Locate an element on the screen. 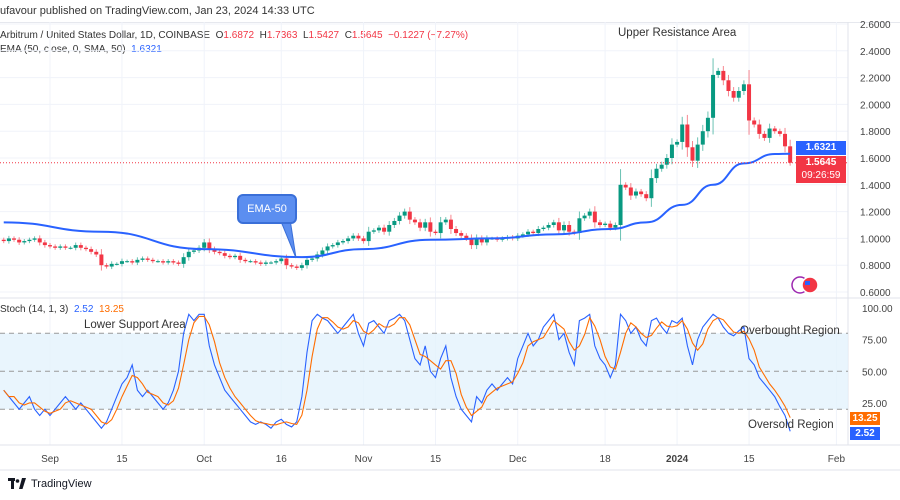 The width and height of the screenshot is (900, 500). header-divider is located at coordinates (450, 22).